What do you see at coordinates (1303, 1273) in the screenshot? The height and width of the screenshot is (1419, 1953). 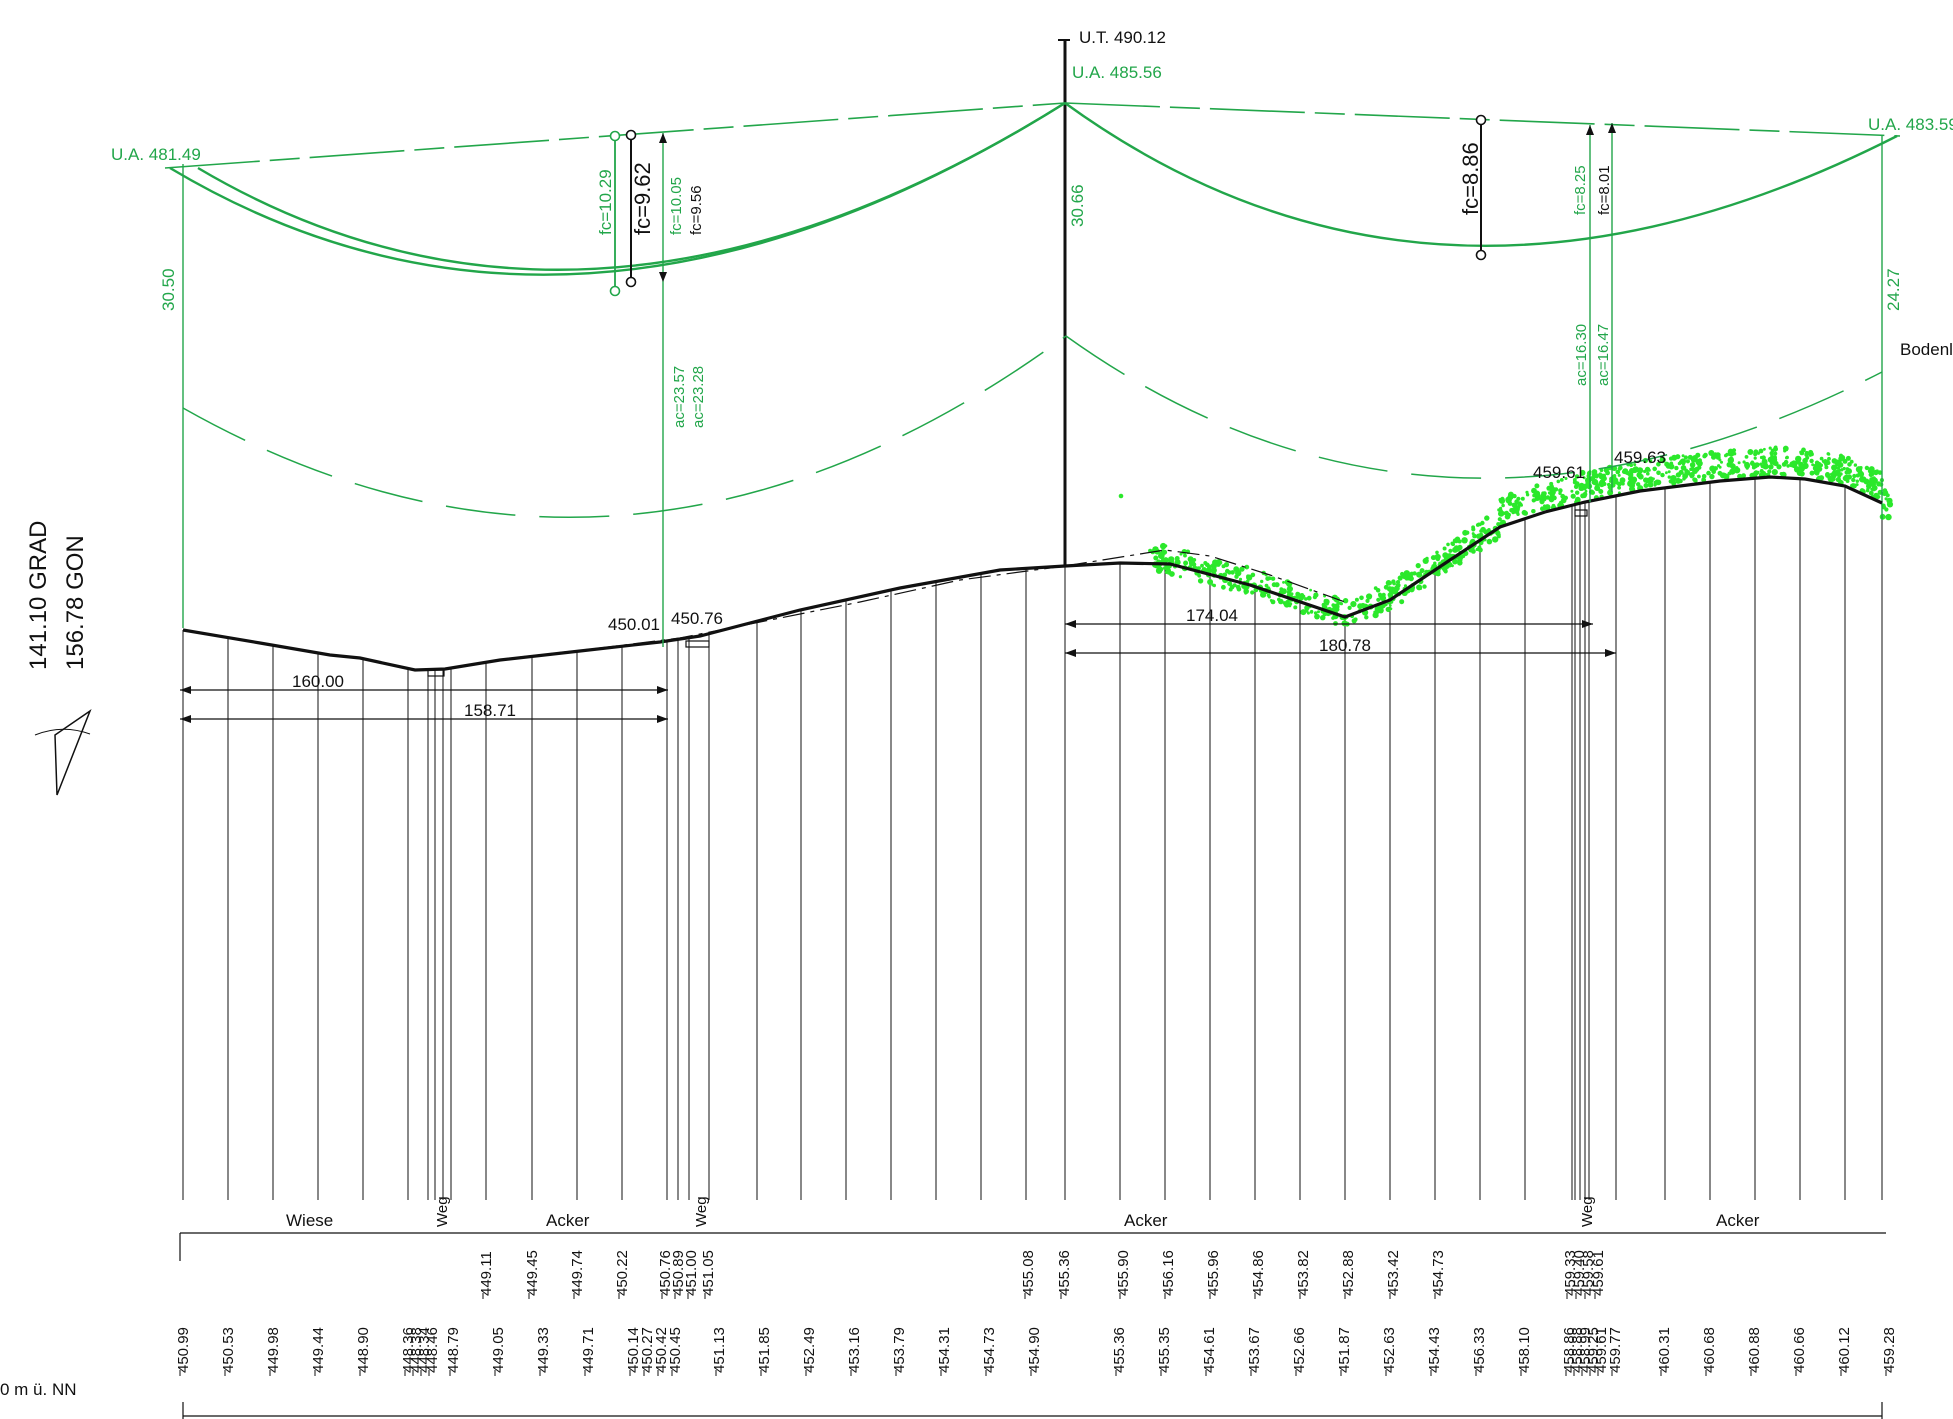 I see `upper-elevation-label-14: 453.82` at bounding box center [1303, 1273].